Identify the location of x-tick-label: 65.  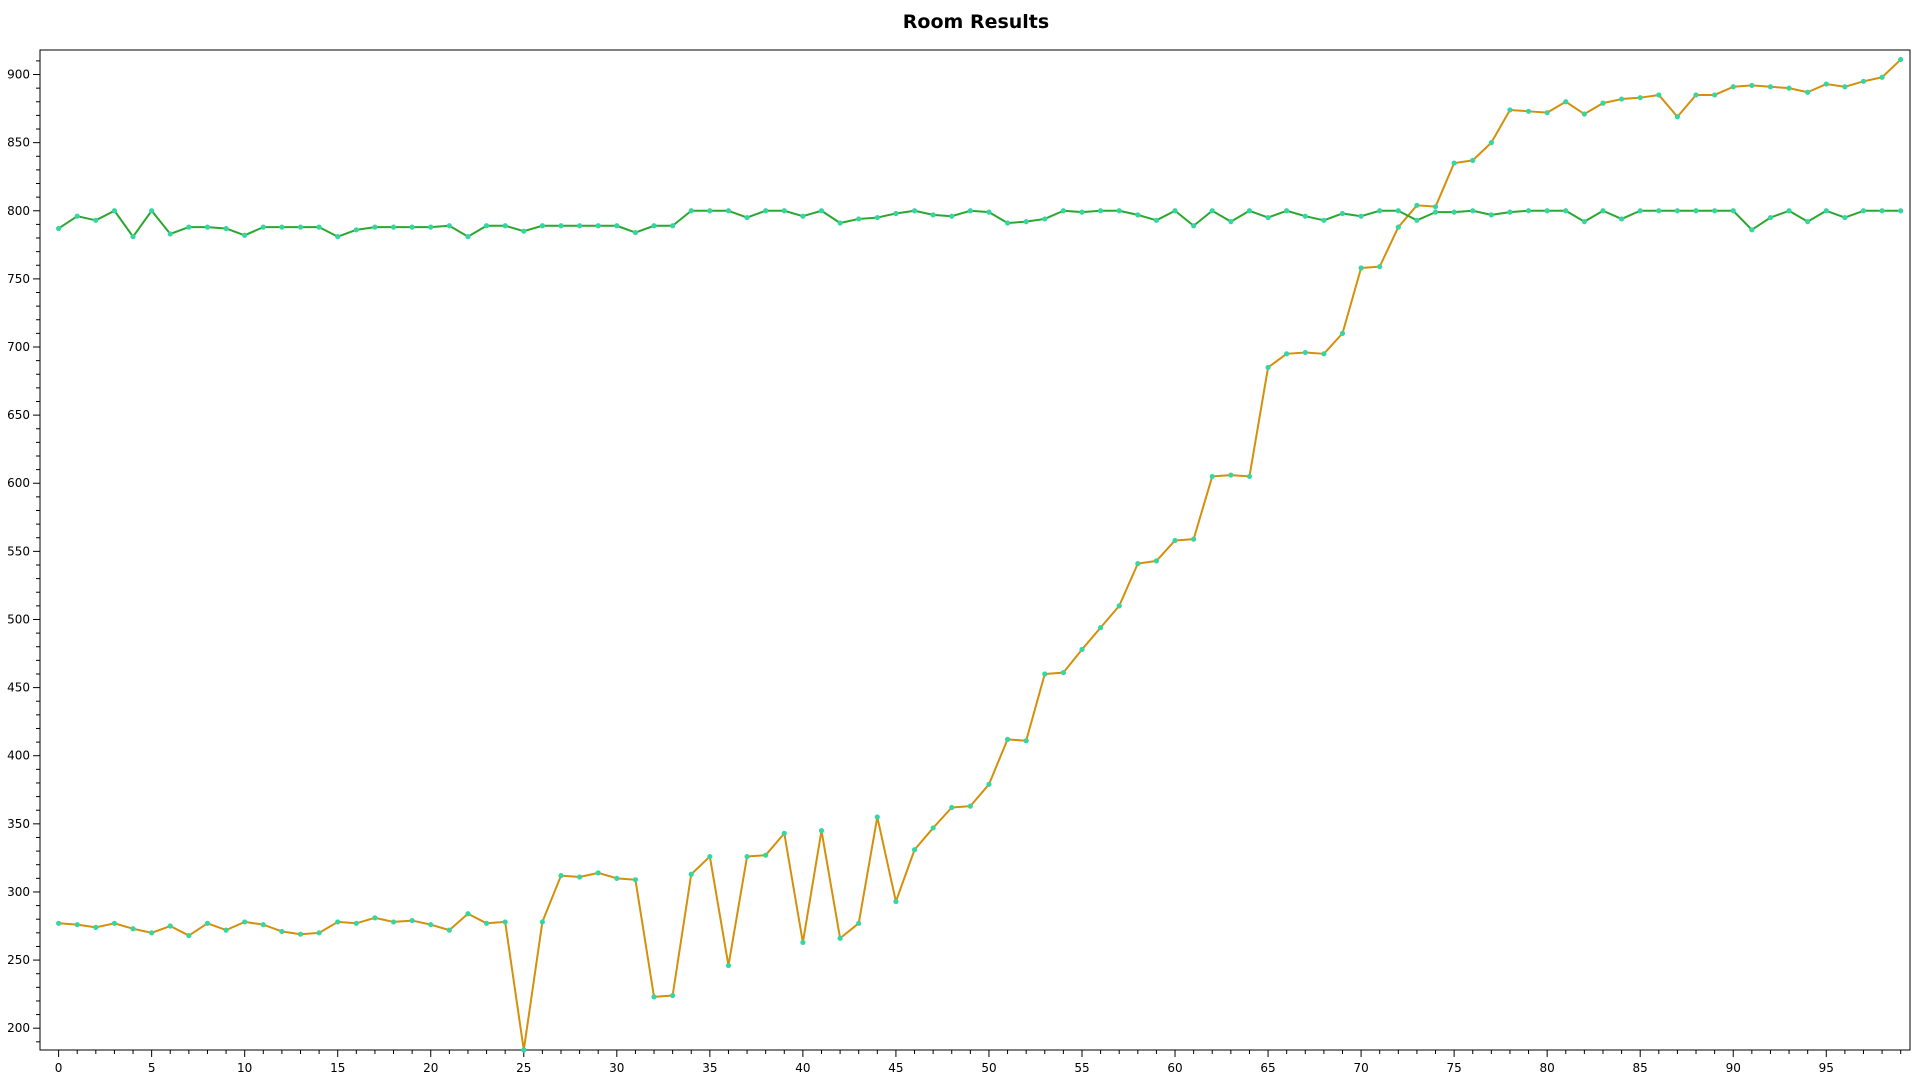
(1267, 1068).